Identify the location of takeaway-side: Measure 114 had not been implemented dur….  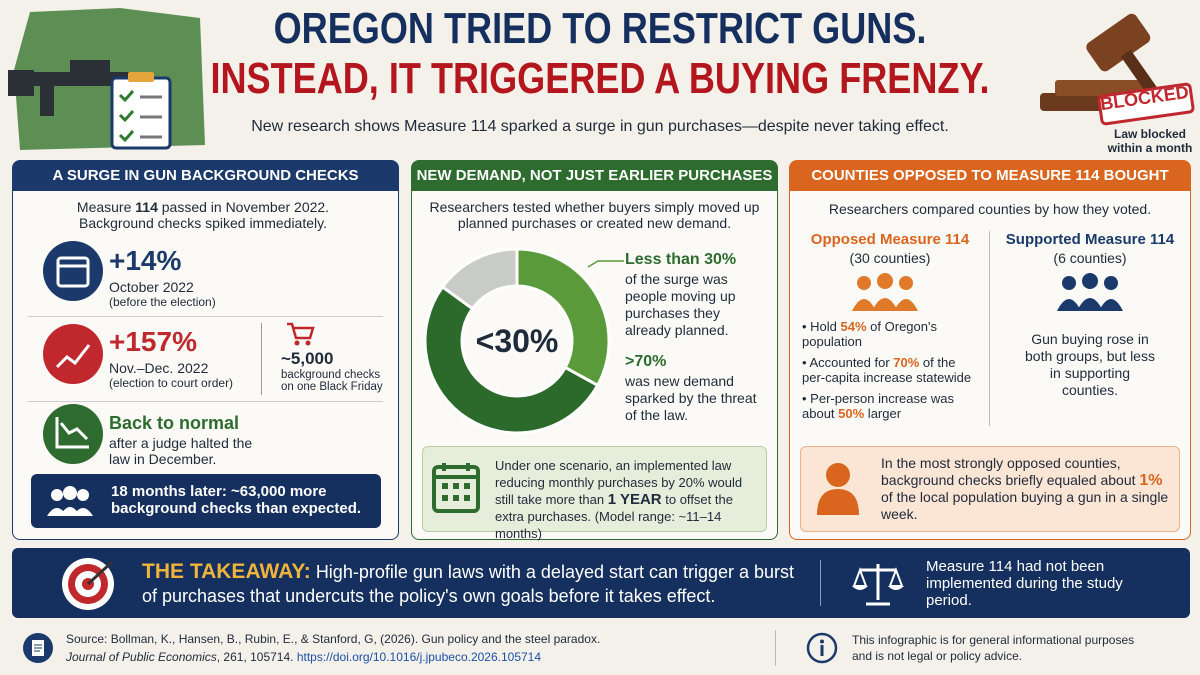
(1024, 583).